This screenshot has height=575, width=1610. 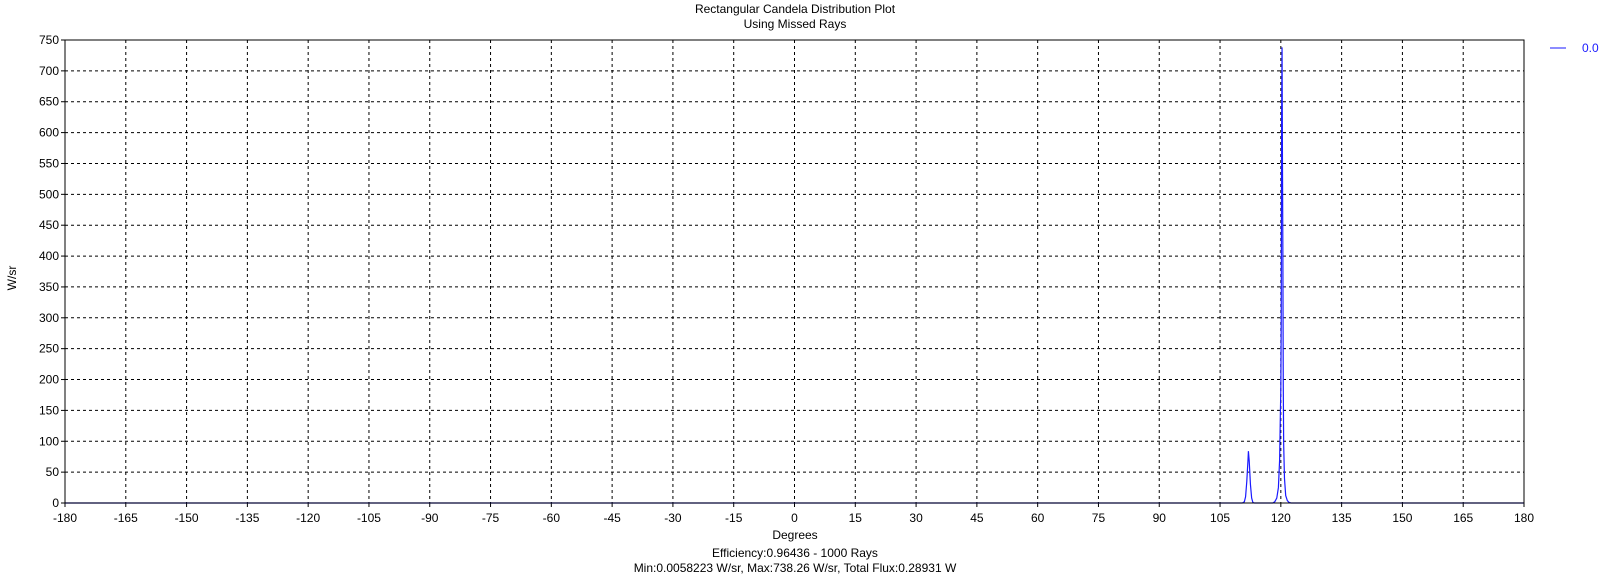 I want to click on y-tick-label: 150, so click(x=49, y=410).